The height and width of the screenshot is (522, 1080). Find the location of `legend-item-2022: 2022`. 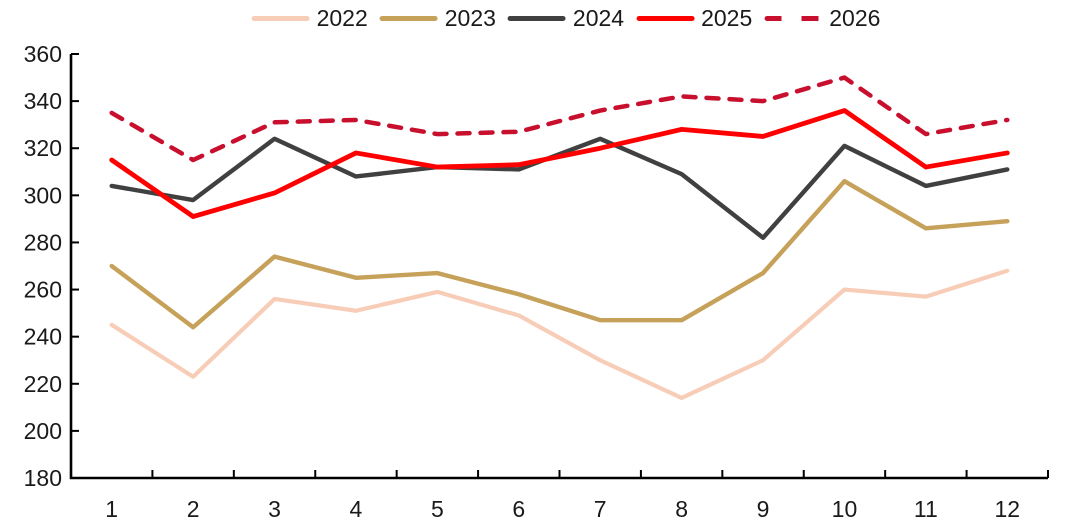

legend-item-2022: 2022 is located at coordinates (309, 18).